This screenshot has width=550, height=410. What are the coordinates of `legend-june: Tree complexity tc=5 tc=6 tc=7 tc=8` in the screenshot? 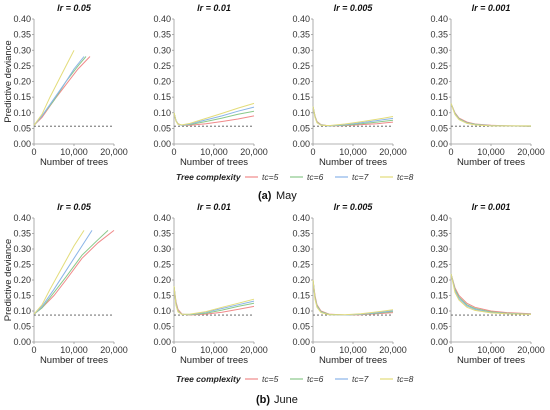 It's located at (295, 379).